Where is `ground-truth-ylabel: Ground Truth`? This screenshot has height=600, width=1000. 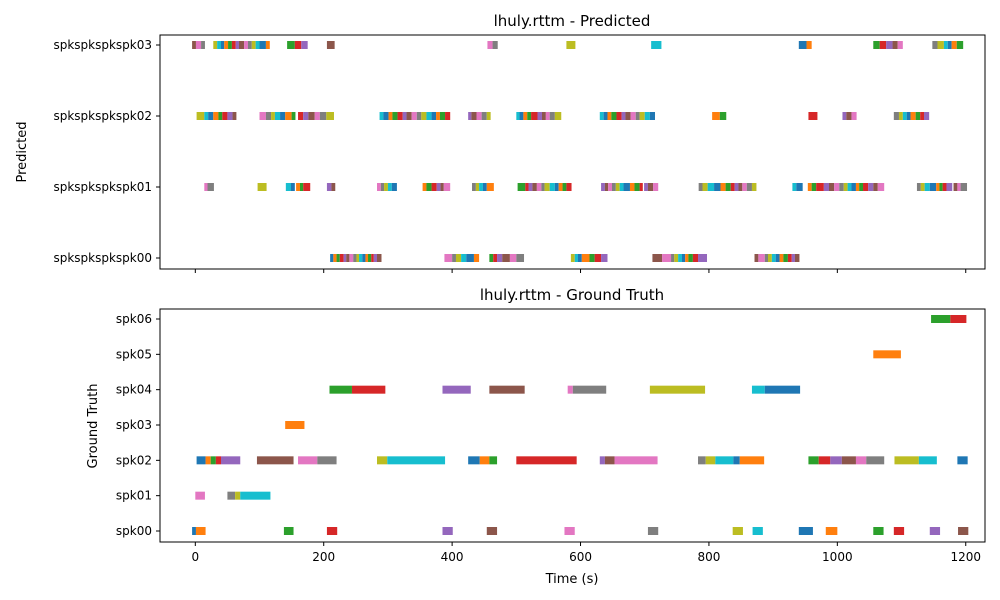 ground-truth-ylabel: Ground Truth is located at coordinates (93, 426).